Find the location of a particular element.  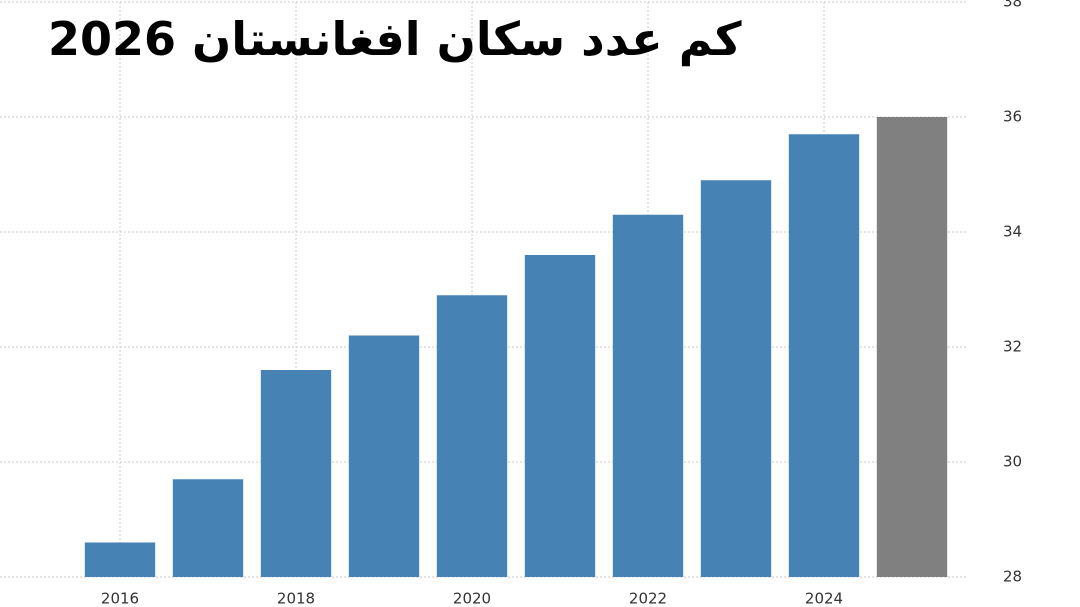

x-tick-label: 2016 is located at coordinates (120, 598).